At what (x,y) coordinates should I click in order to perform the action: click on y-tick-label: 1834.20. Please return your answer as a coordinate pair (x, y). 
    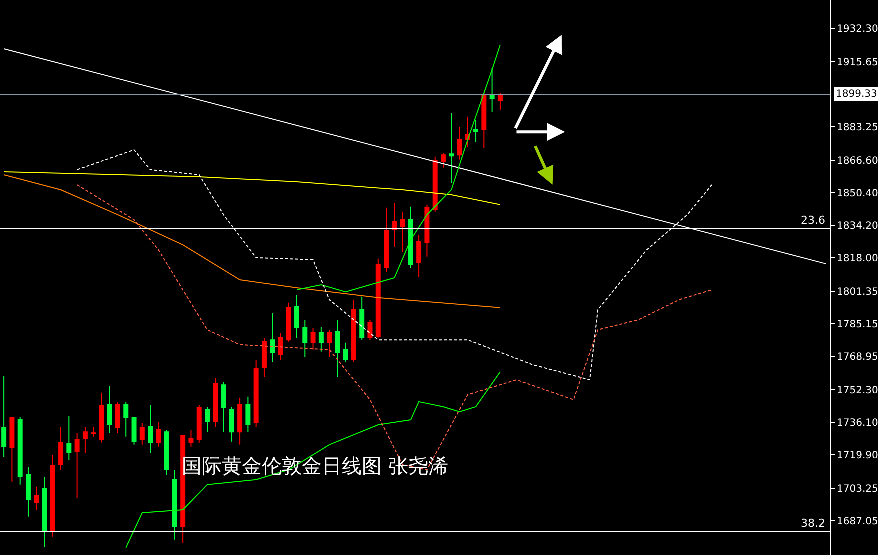
    Looking at the image, I should click on (857, 226).